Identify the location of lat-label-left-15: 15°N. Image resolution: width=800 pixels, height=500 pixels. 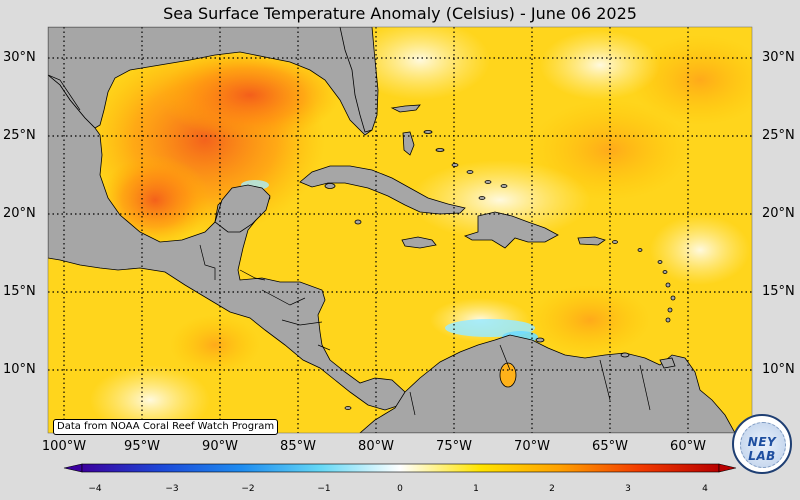
(19, 291).